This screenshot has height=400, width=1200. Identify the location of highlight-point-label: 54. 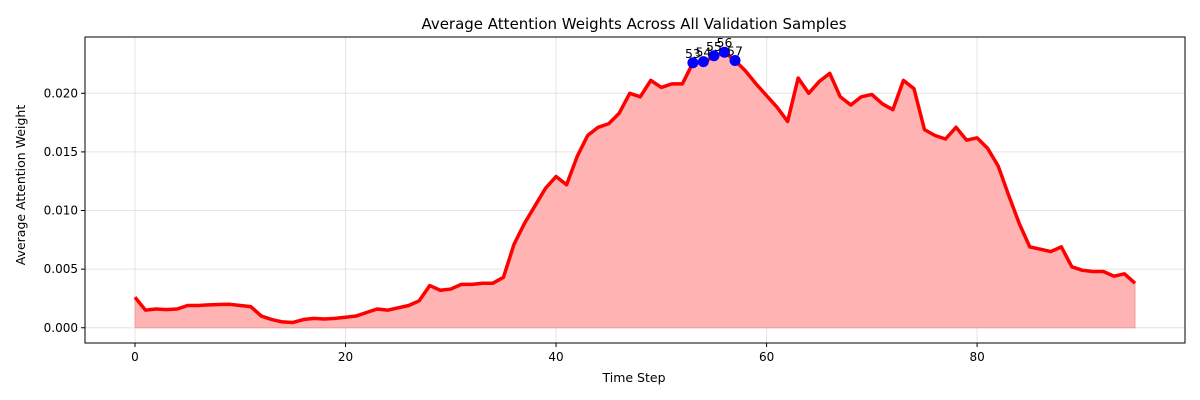
(703, 52).